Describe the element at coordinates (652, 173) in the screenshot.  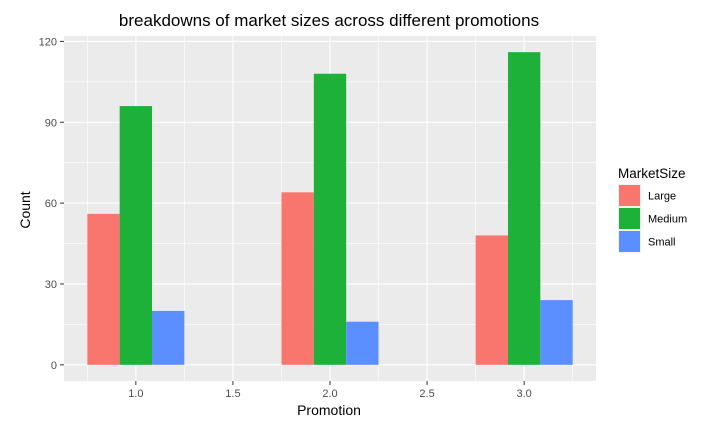
I see `legend-title: MarketSize` at that location.